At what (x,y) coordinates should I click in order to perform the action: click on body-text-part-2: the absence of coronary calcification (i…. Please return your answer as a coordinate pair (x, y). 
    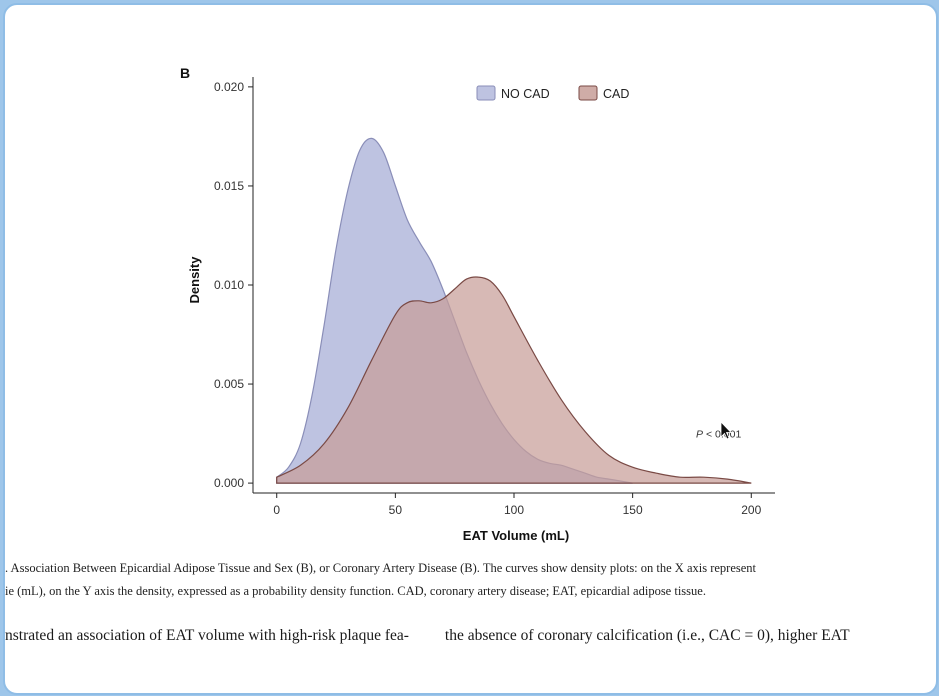
    Looking at the image, I should click on (647, 635).